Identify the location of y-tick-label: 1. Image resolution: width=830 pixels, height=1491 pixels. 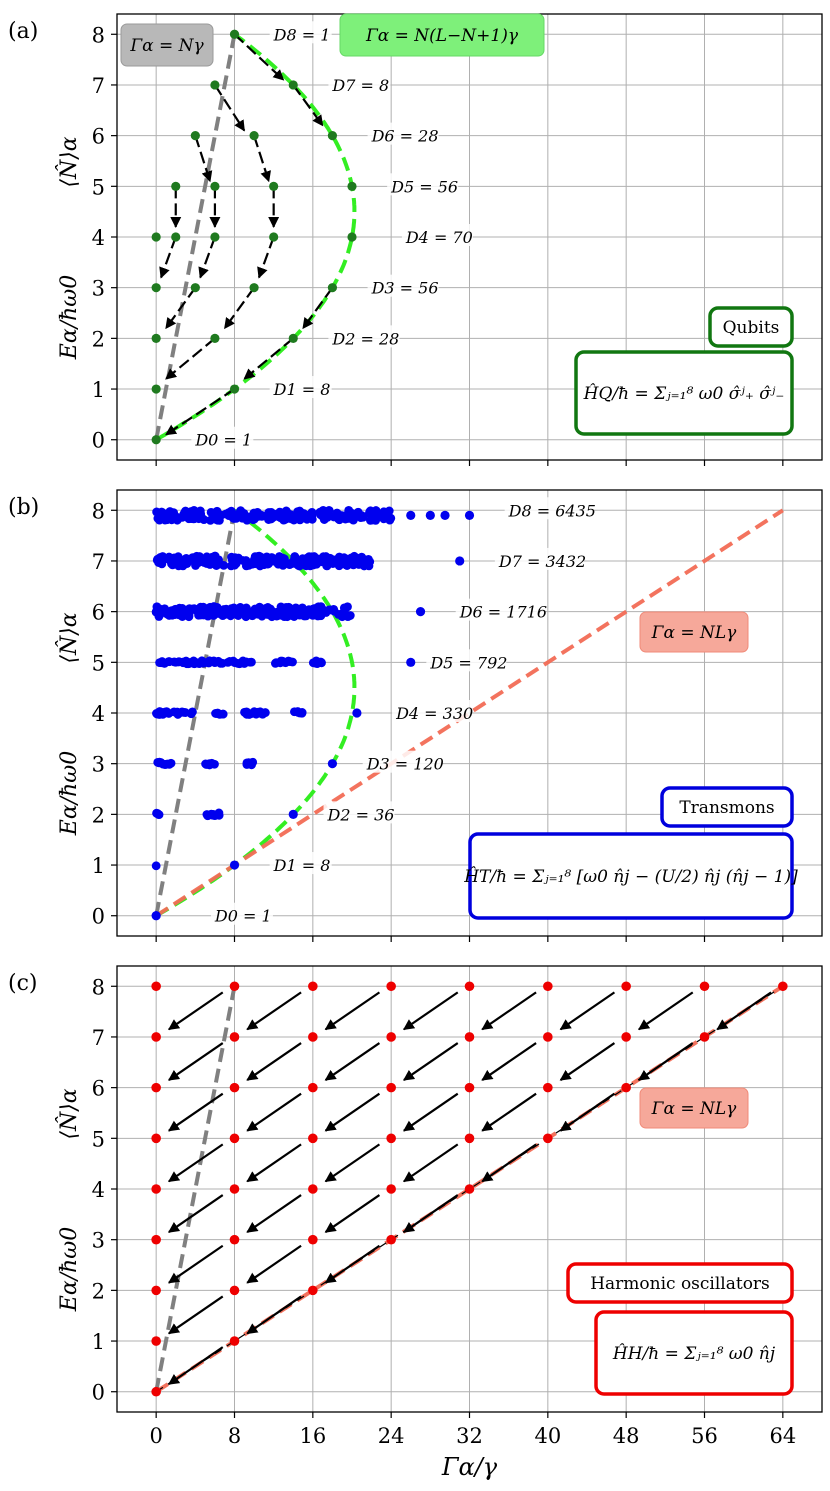
(98, 390).